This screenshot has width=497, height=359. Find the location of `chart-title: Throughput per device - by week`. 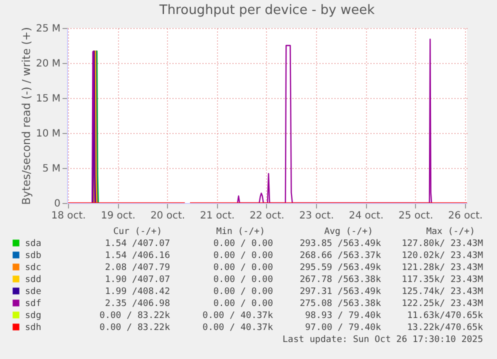

chart-title: Throughput per device - by week is located at coordinates (267, 10).